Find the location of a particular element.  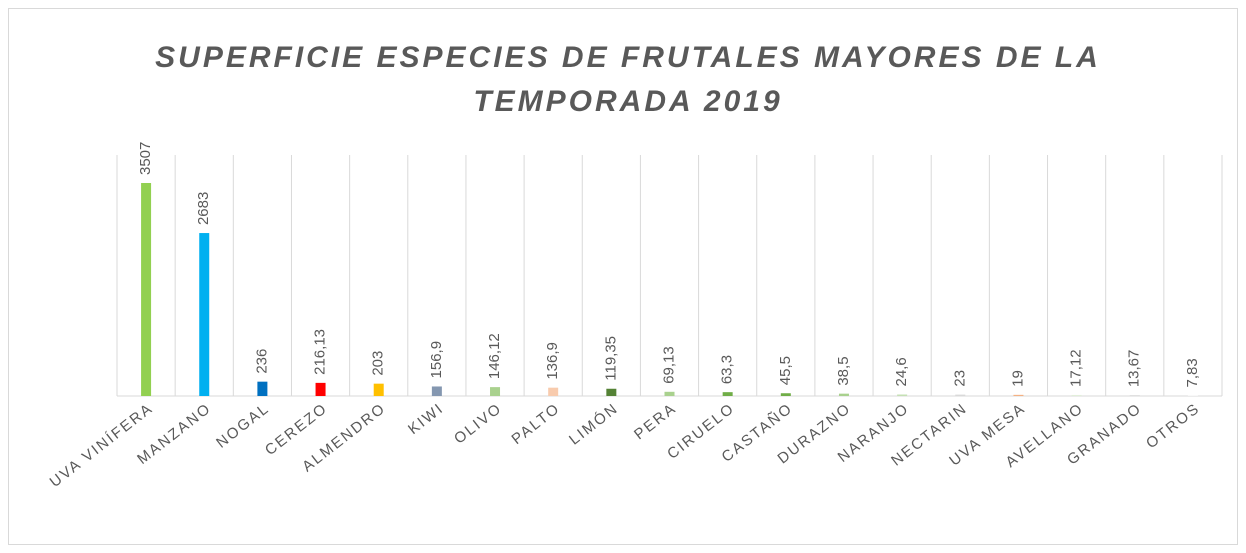

x-tick-label: OTROS is located at coordinates (1173, 426).